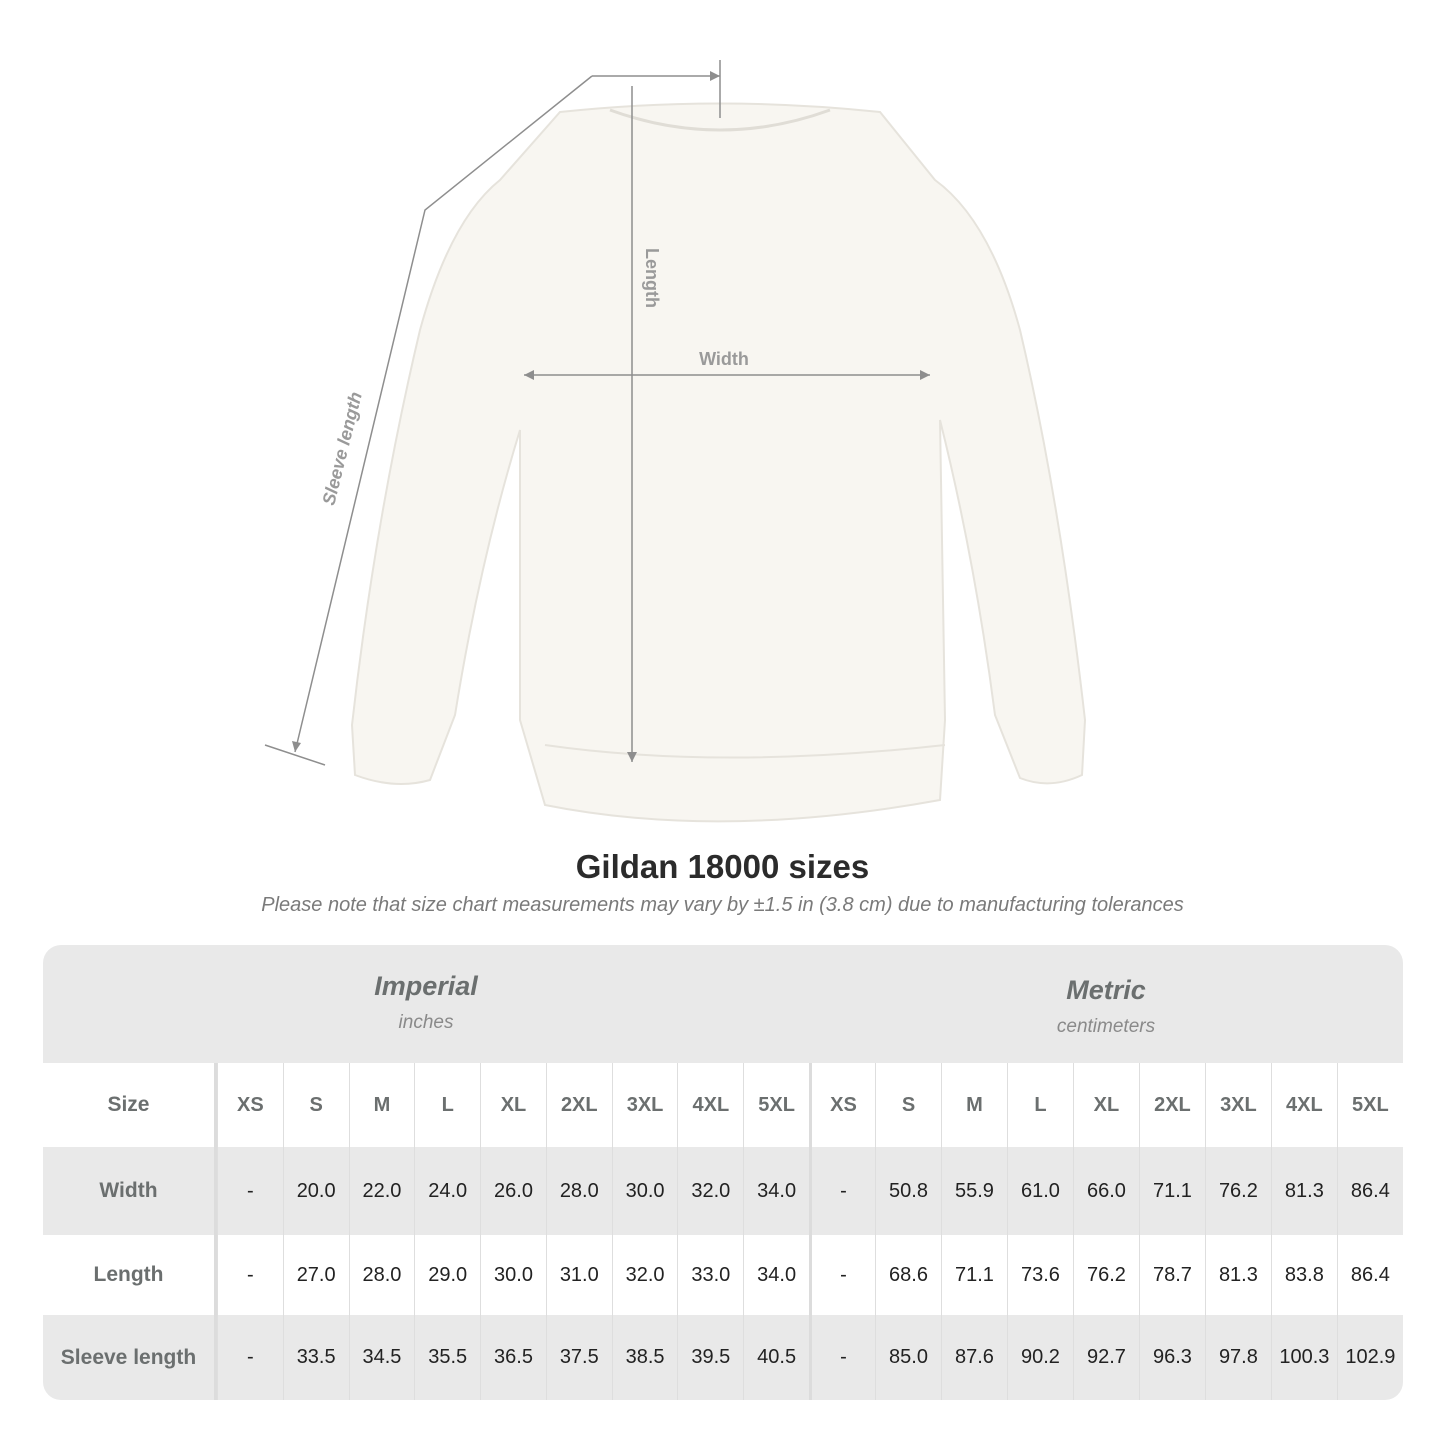 This screenshot has height=1445, width=1445. I want to click on size-header-metric: M, so click(973, 1105).